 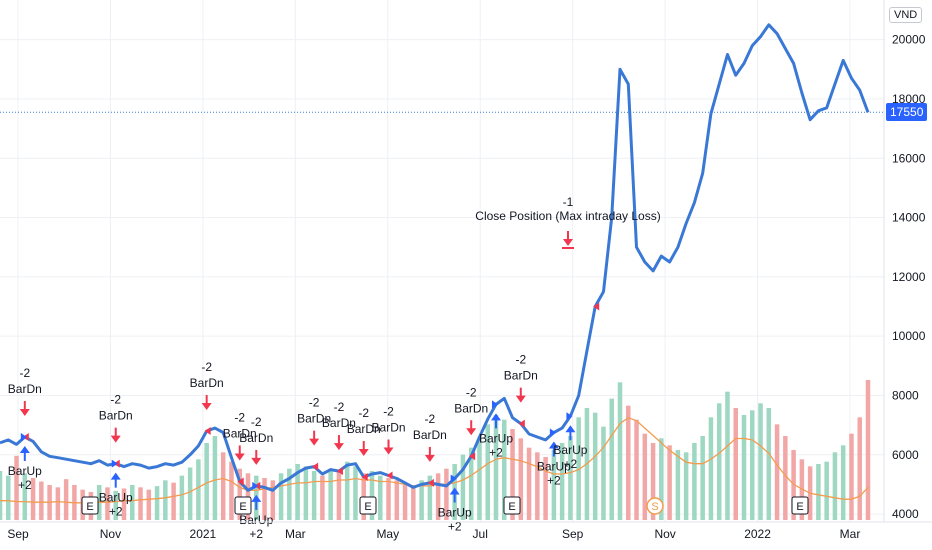 I want to click on x-tick-label: 2022, so click(x=757, y=534).